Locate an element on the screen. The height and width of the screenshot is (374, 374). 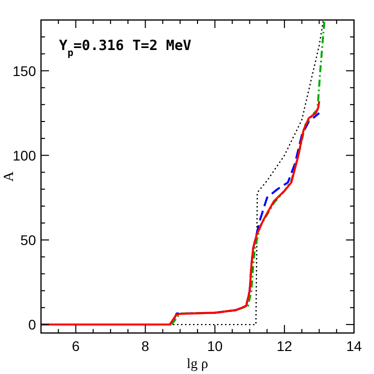
annotation: Y$_{p}$=0.316 T=2 MeV is located at coordinates (125, 48).